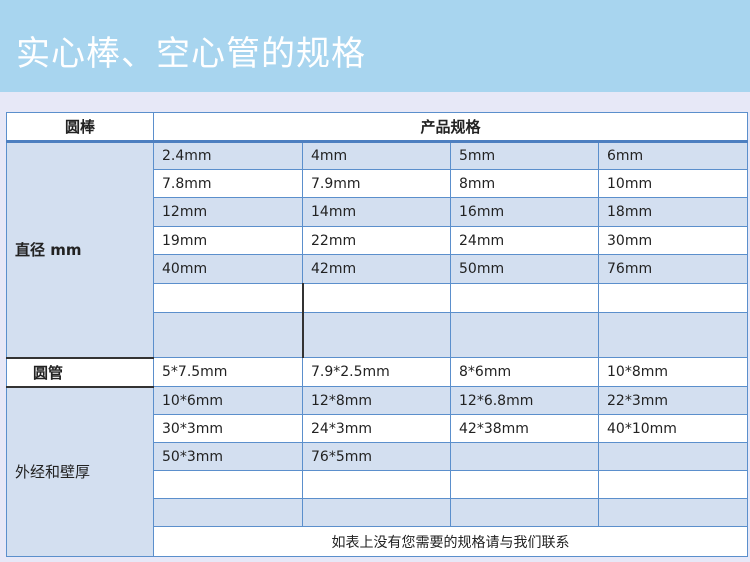 The image size is (750, 562). Describe the element at coordinates (228, 155) in the screenshot. I see `table-cell: 2.4mm` at that location.